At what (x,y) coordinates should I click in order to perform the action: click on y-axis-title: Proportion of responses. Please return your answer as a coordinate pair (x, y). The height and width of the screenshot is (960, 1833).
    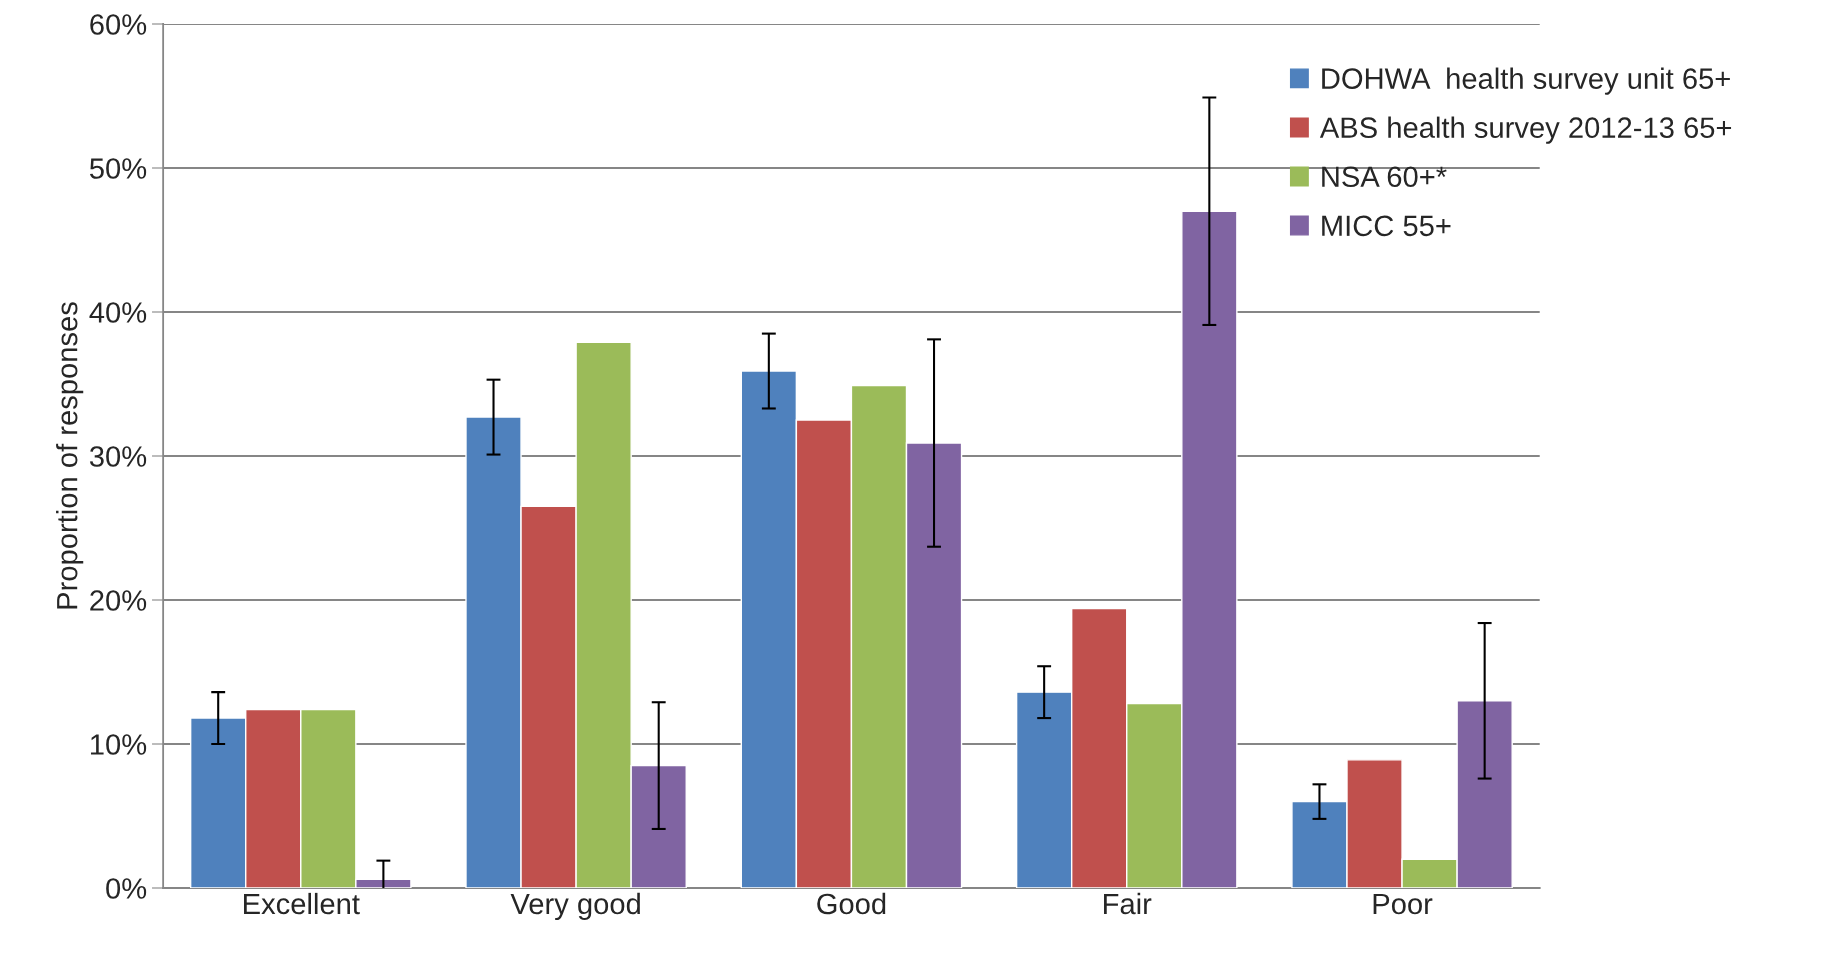
    Looking at the image, I should click on (70, 455).